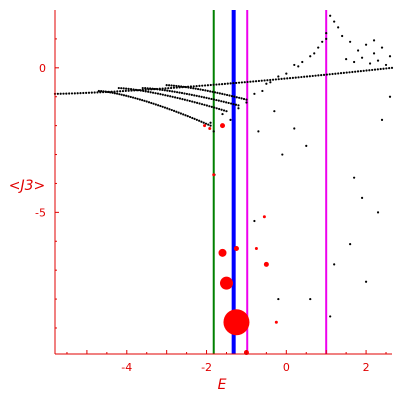 This screenshot has width=400, height=400. Describe the element at coordinates (40, 212) in the screenshot. I see `y-tick-label: -5` at that location.